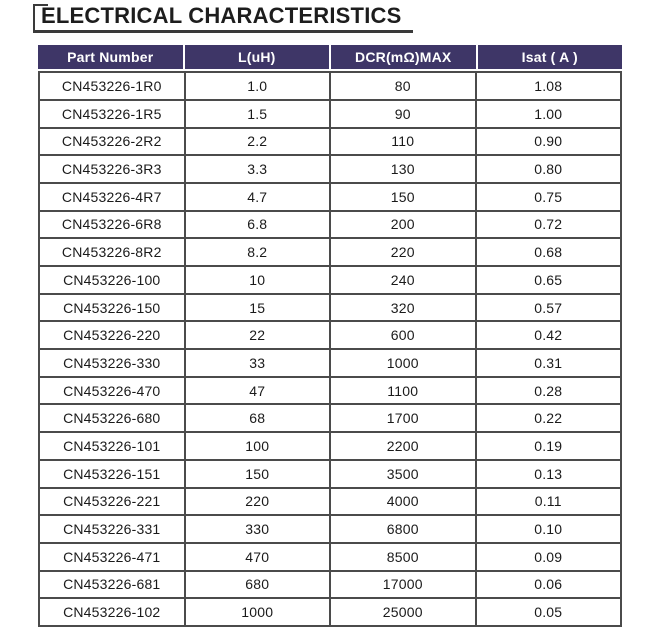 The height and width of the screenshot is (633, 666). I want to click on cell-inductance: 47, so click(257, 390).